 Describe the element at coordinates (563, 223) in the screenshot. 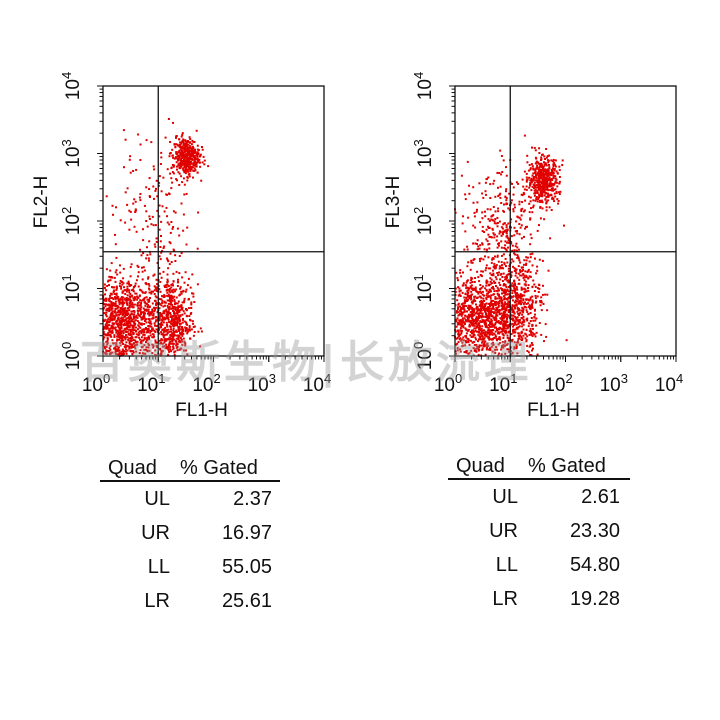

I see `axis-ticks` at that location.